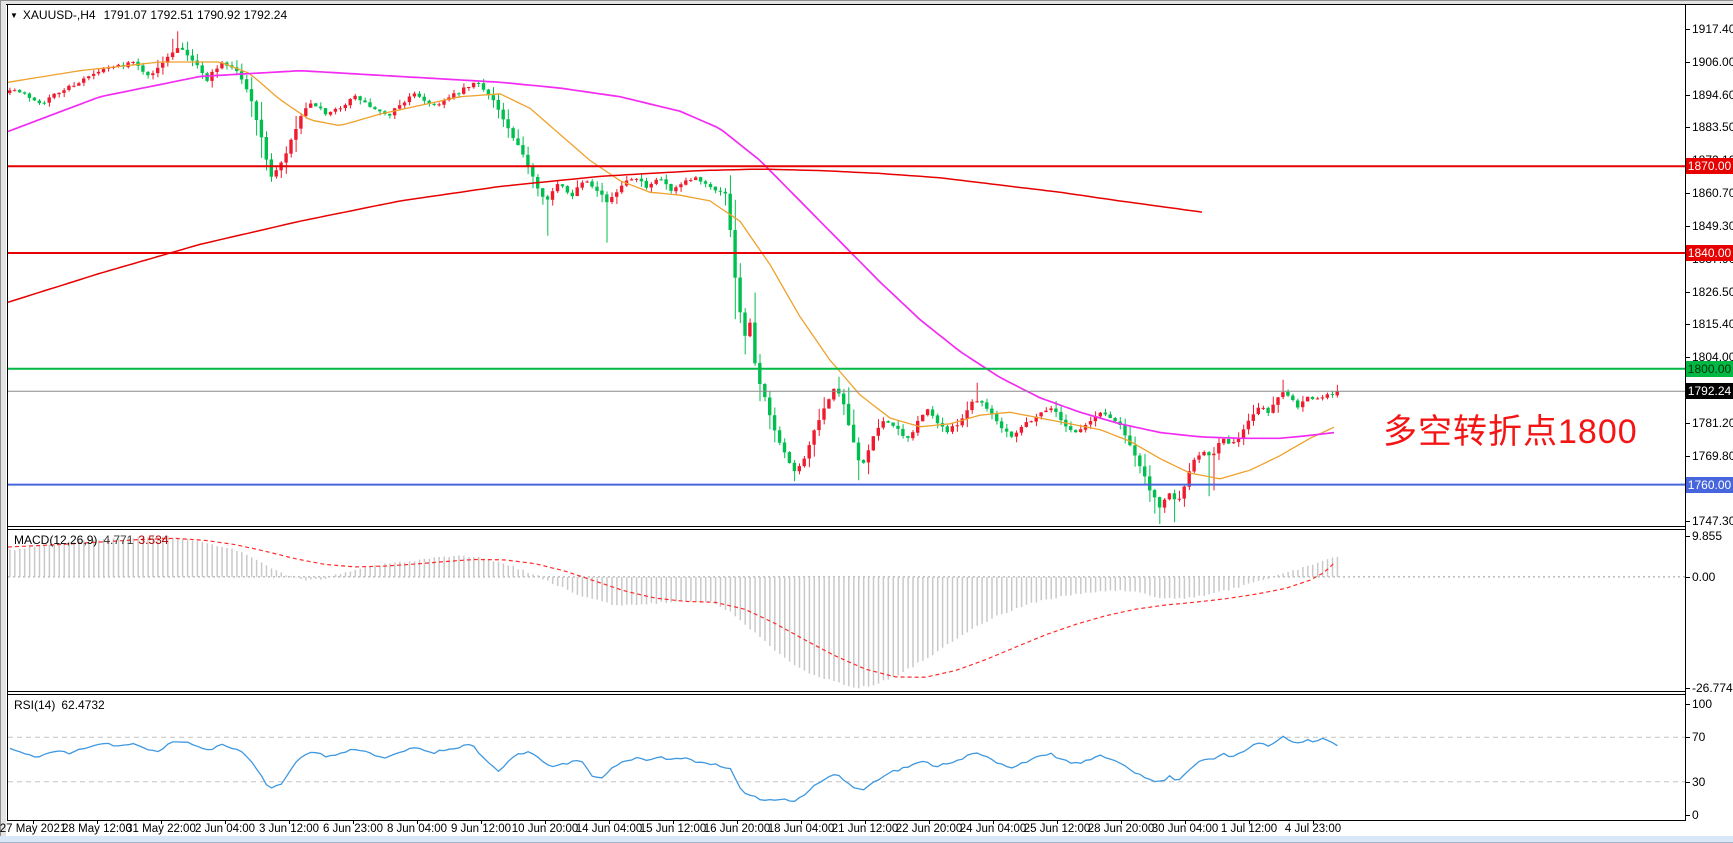 This screenshot has width=1733, height=843. Describe the element at coordinates (1712, 127) in the screenshot. I see `price-tick-label: 1883.50` at that location.